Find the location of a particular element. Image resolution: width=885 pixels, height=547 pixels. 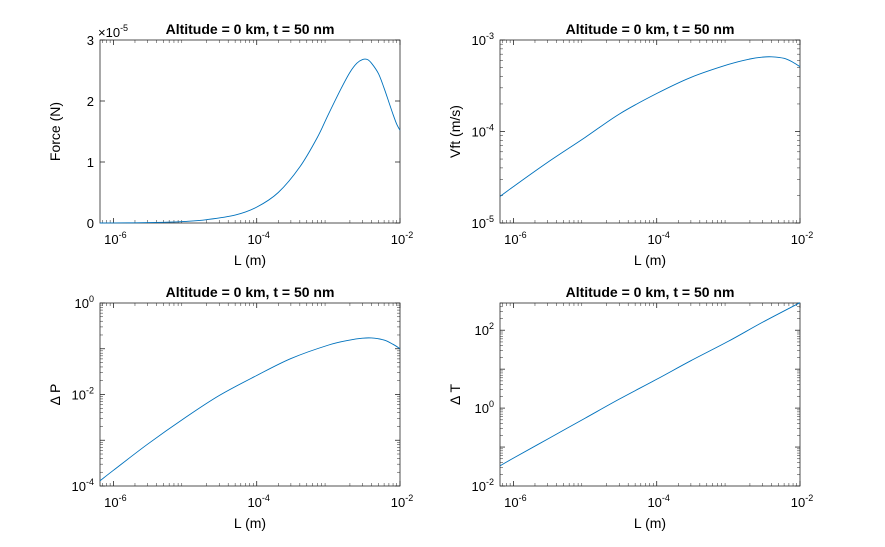

y-axis-label: Δ P is located at coordinates (55, 395).